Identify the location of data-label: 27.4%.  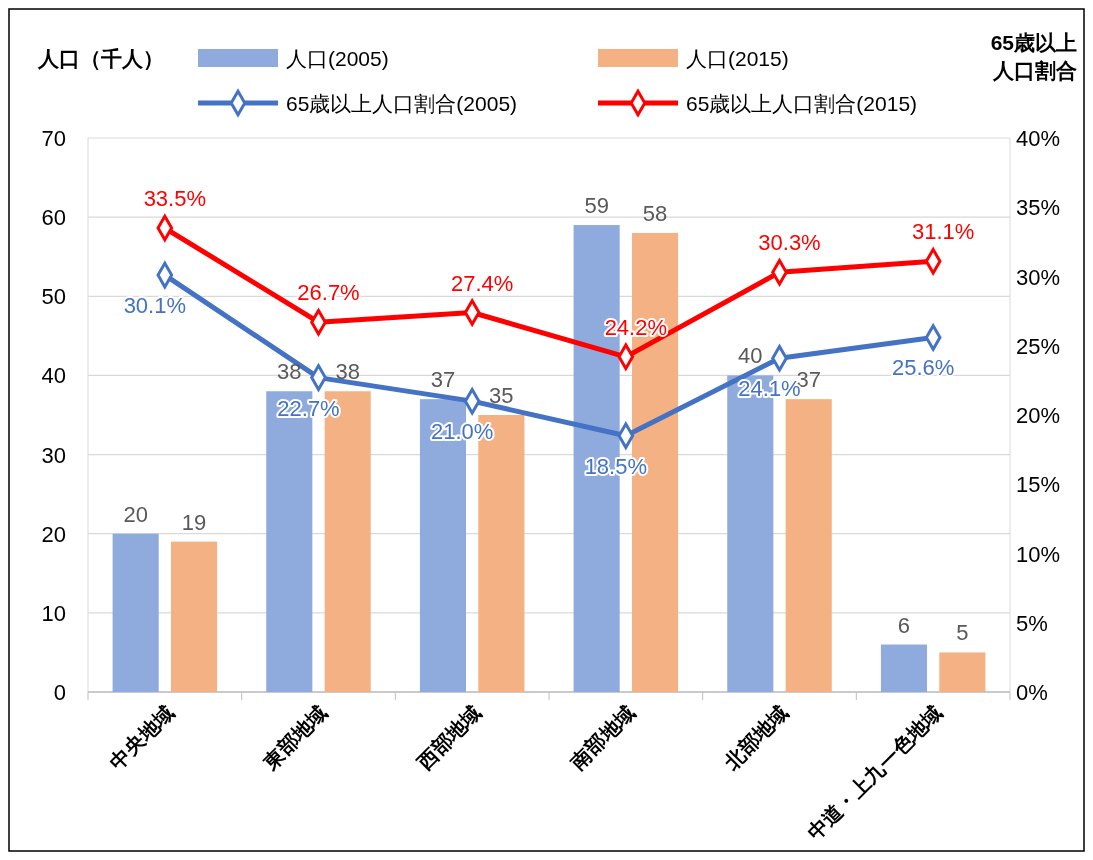
(482, 283).